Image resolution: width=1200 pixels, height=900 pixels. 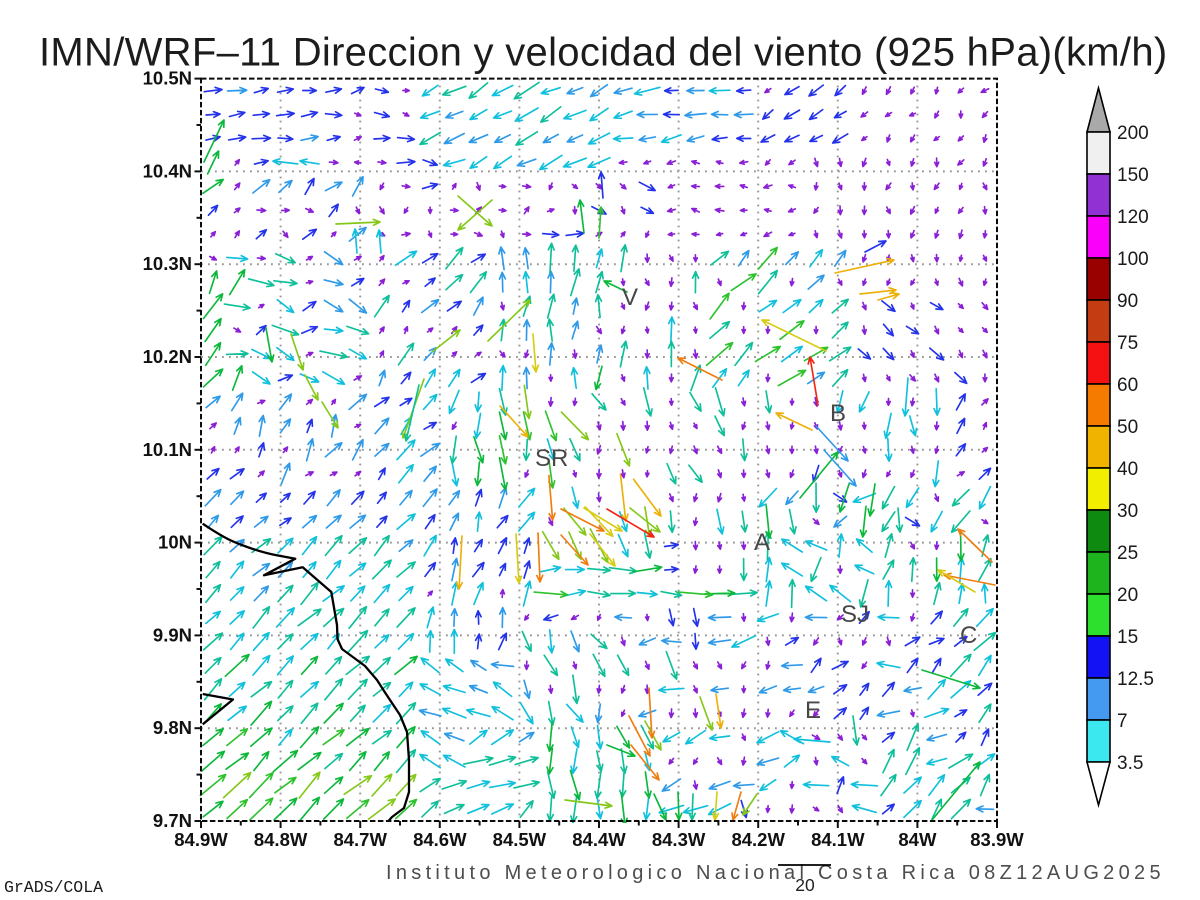 What do you see at coordinates (175, 542) in the screenshot?
I see `svg-text: 10N` at bounding box center [175, 542].